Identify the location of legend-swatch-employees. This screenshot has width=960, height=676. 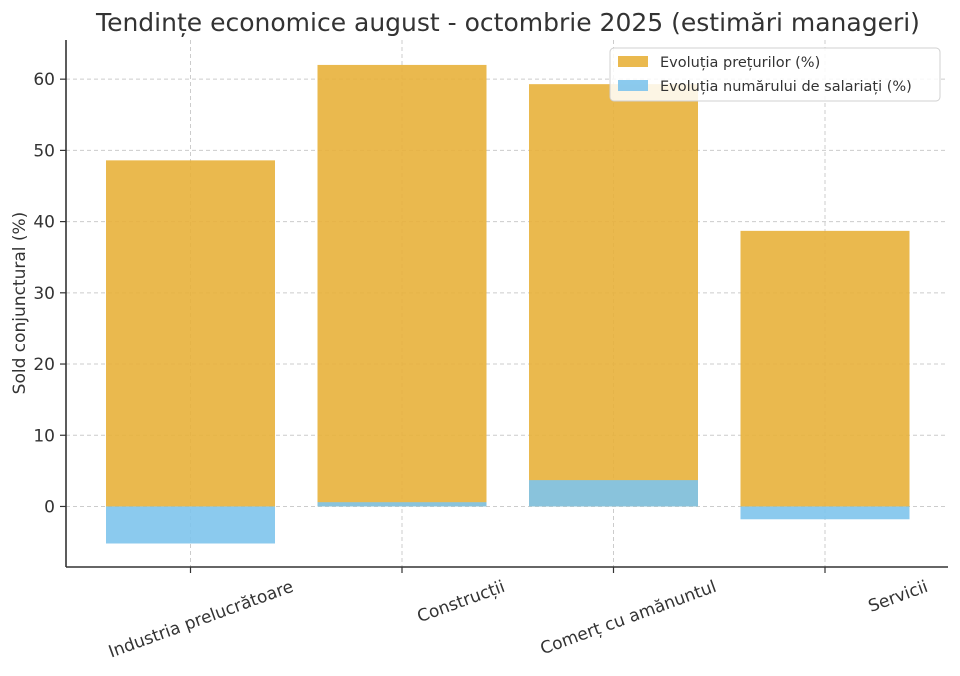
(633, 85).